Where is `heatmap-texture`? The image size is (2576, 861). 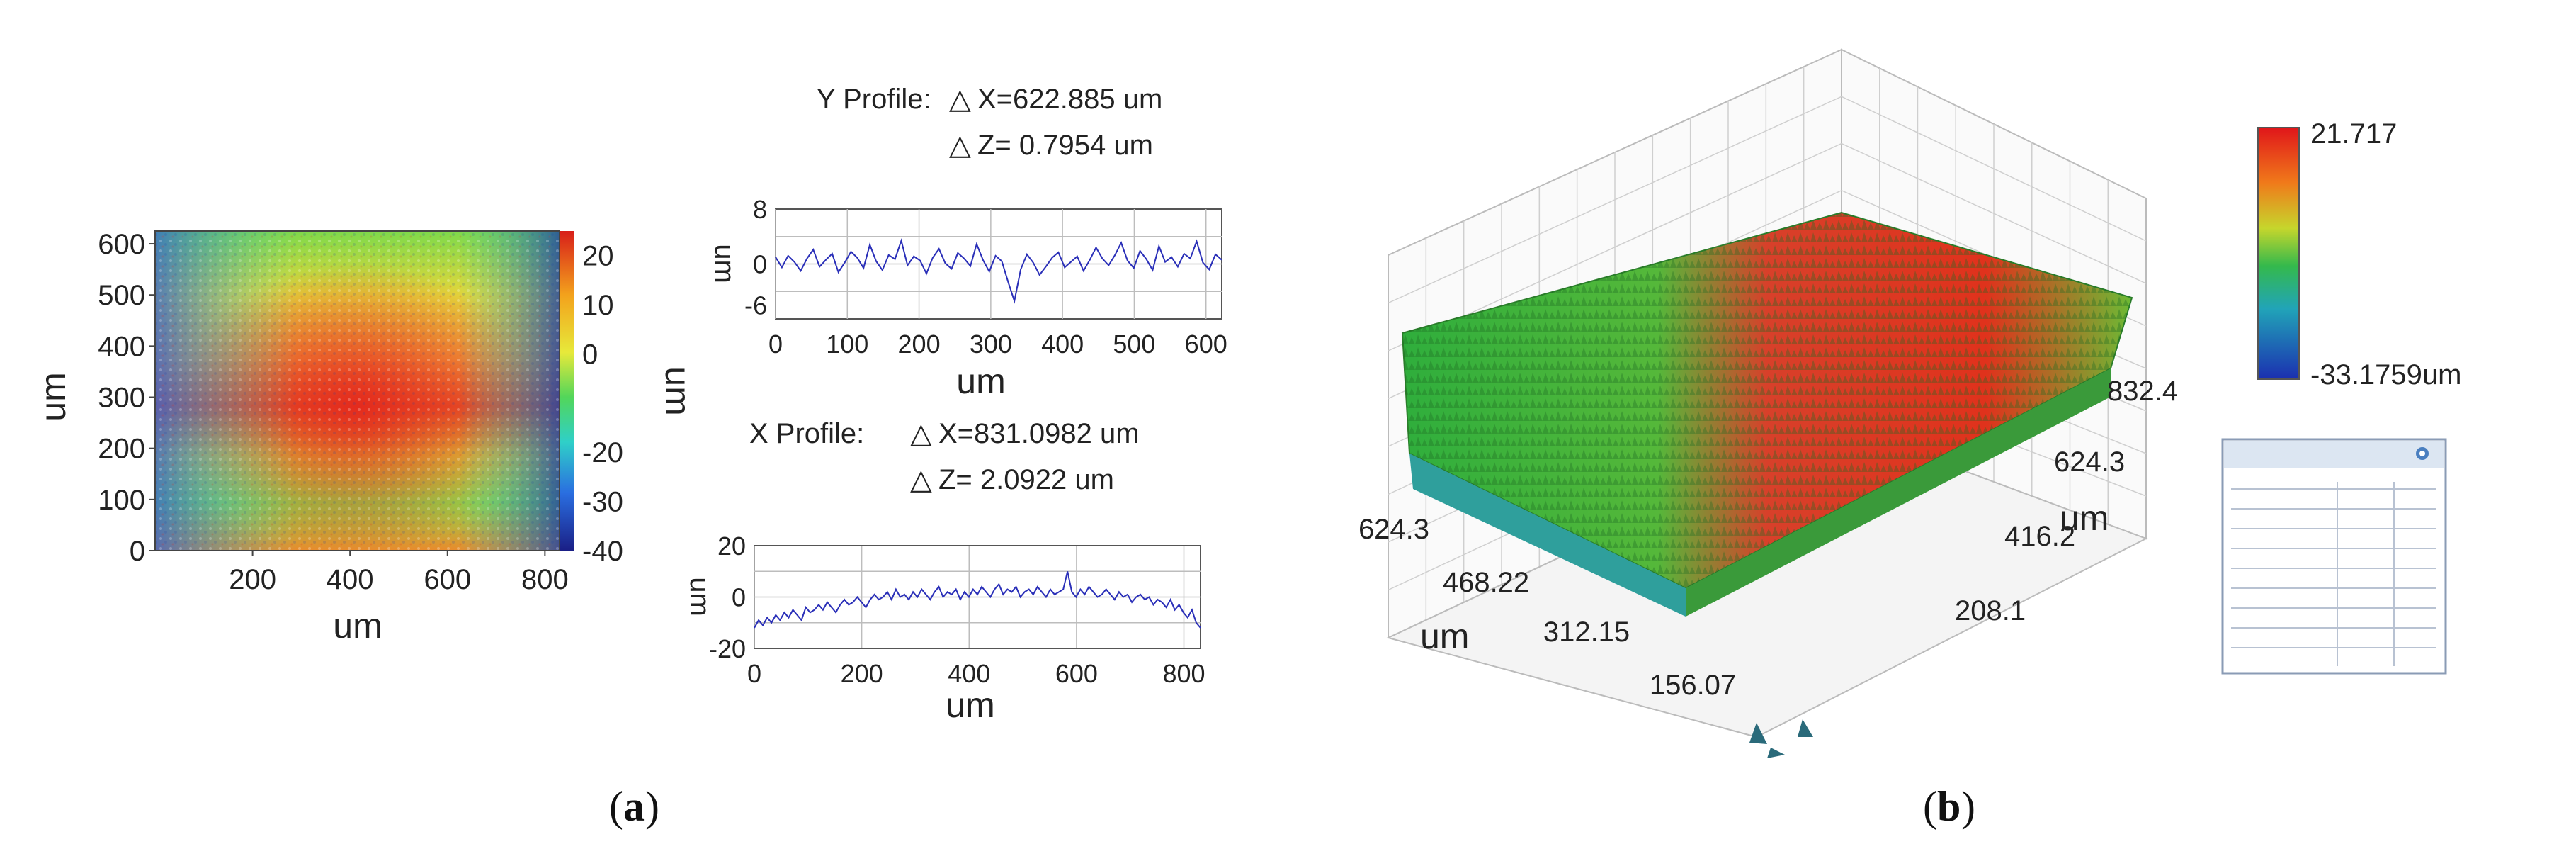 heatmap-texture is located at coordinates (357, 391).